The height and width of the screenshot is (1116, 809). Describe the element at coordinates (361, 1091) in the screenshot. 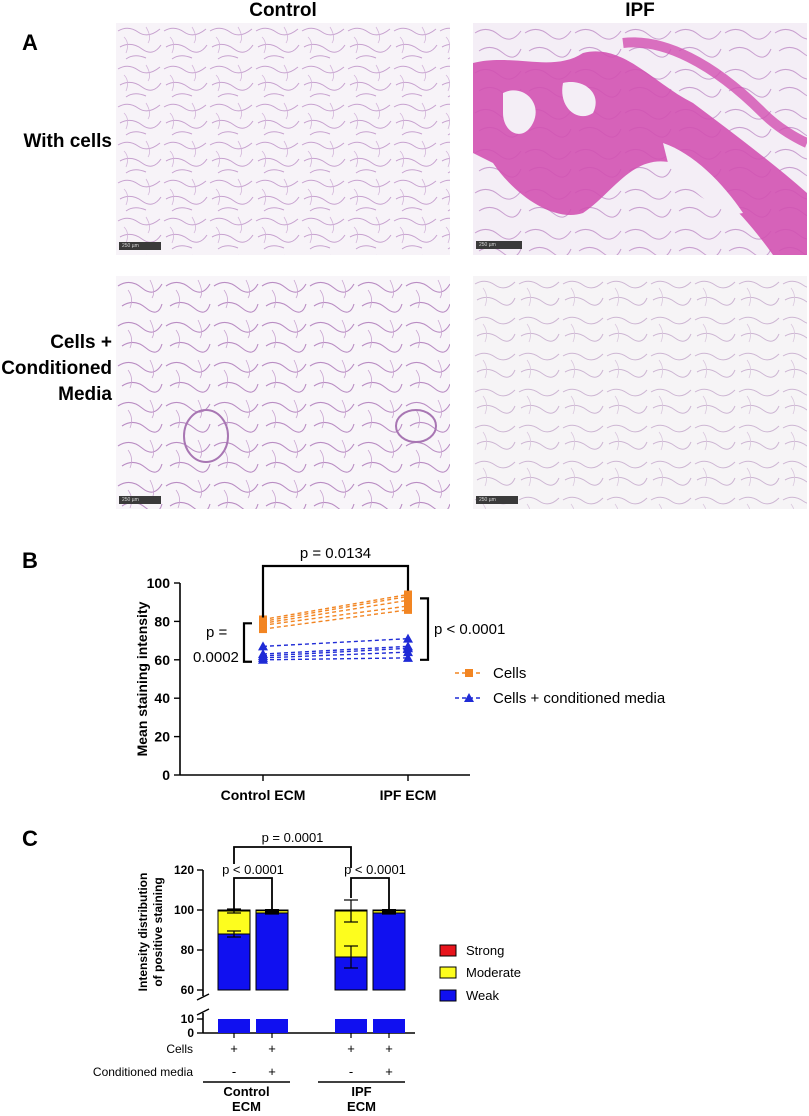

I see `group-label-line1: IPF` at that location.